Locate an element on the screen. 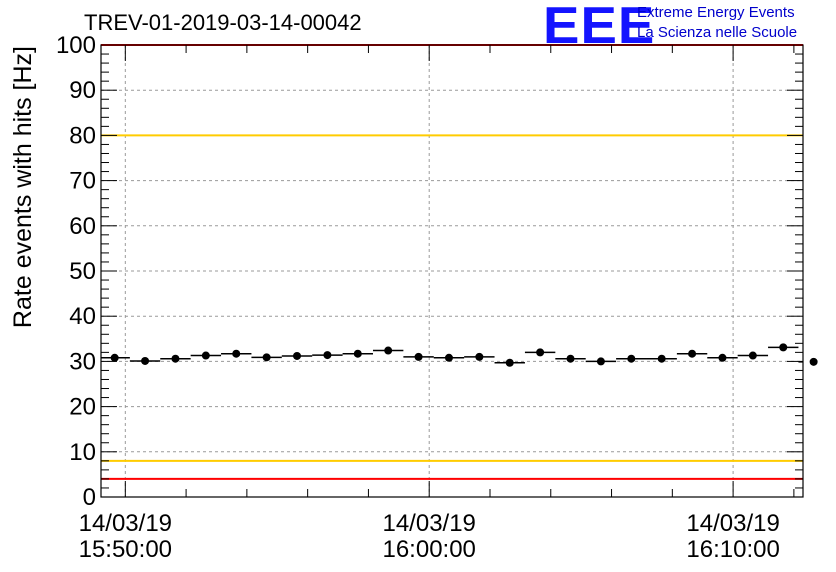  y-tick-label: 60 is located at coordinates (82, 226).